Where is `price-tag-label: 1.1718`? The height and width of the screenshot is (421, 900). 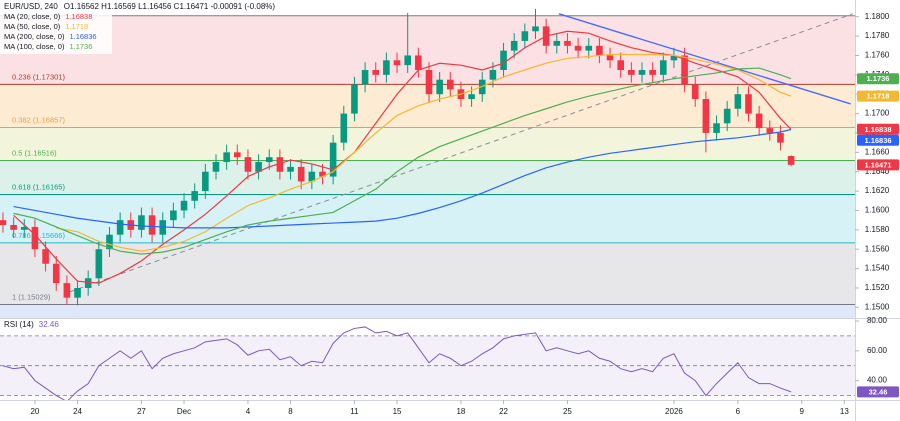 price-tag-label: 1.1718 is located at coordinates (878, 96).